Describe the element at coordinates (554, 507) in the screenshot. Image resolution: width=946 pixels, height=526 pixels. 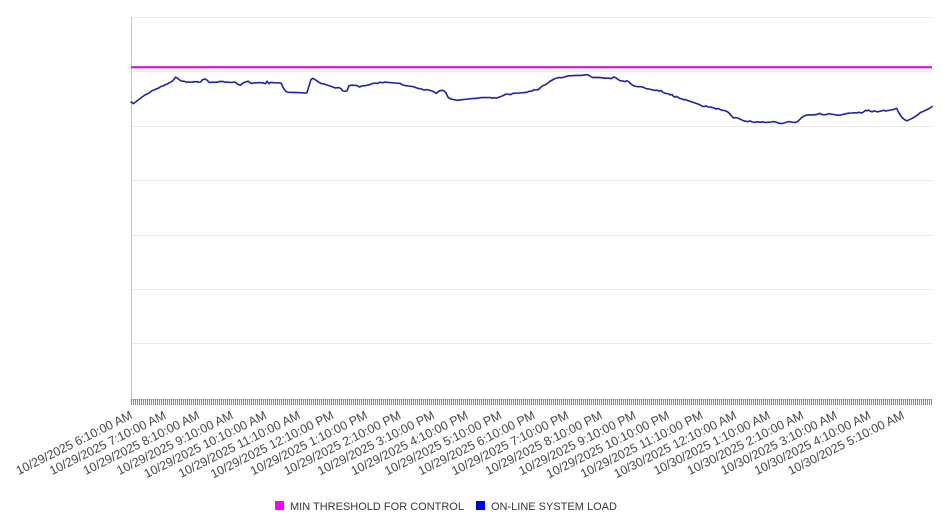
I see `svg-text: ON-LINE SYSTEM LOAD` at that location.